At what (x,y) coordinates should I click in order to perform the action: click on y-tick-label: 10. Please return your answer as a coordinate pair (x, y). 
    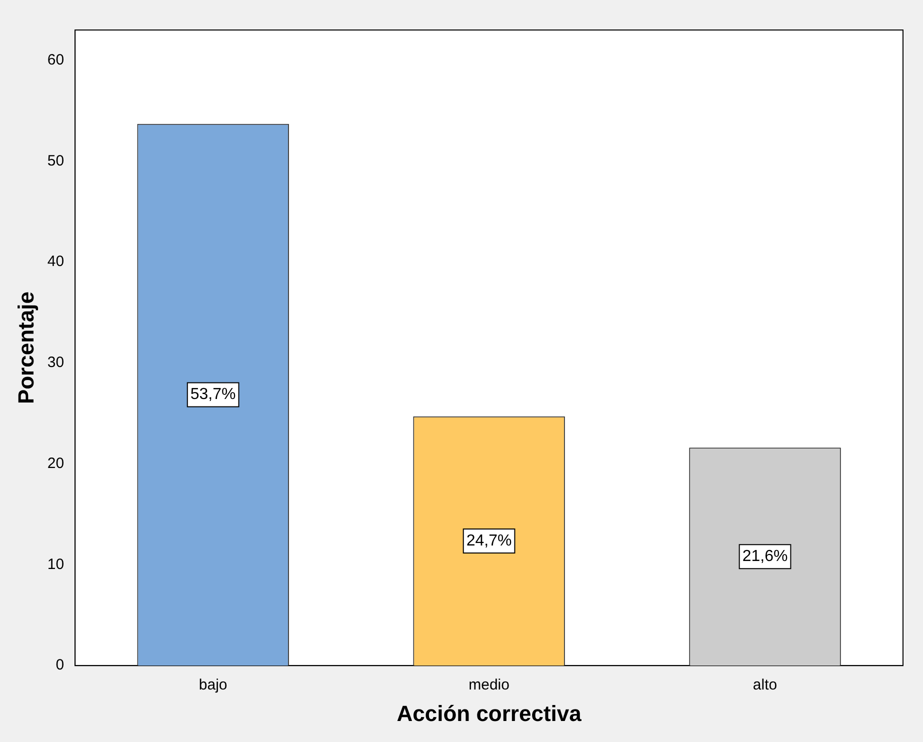
    Looking at the image, I should click on (55, 564).